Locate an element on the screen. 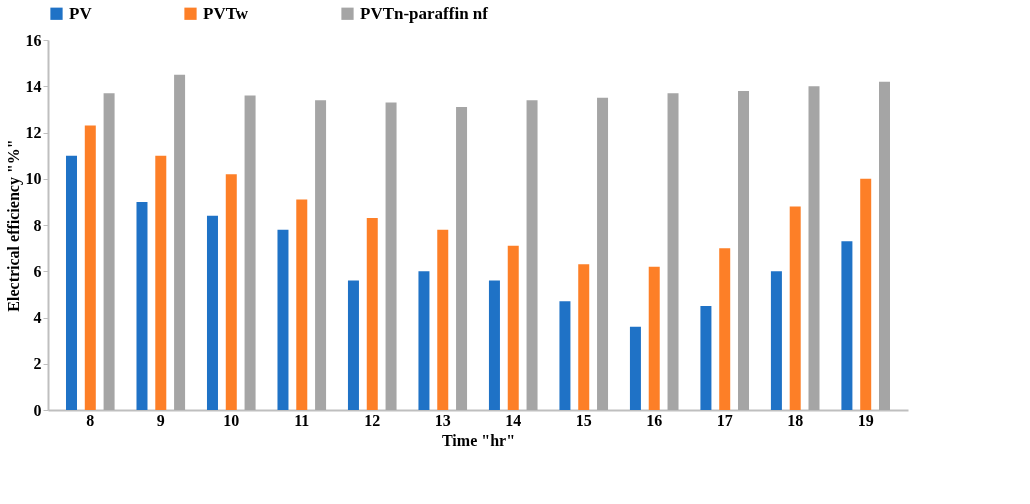 The height and width of the screenshot is (504, 1030). legend-label: PVTn-paraffin nf is located at coordinates (424, 13).